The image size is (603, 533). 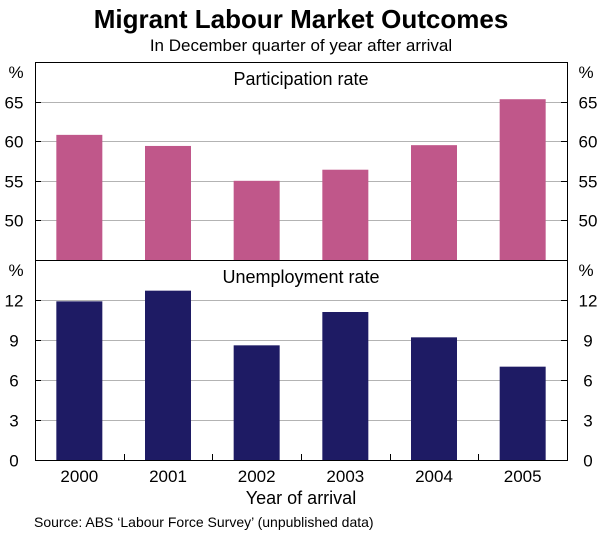 I want to click on participation-y-tick-label-left: 50, so click(x=14, y=221).